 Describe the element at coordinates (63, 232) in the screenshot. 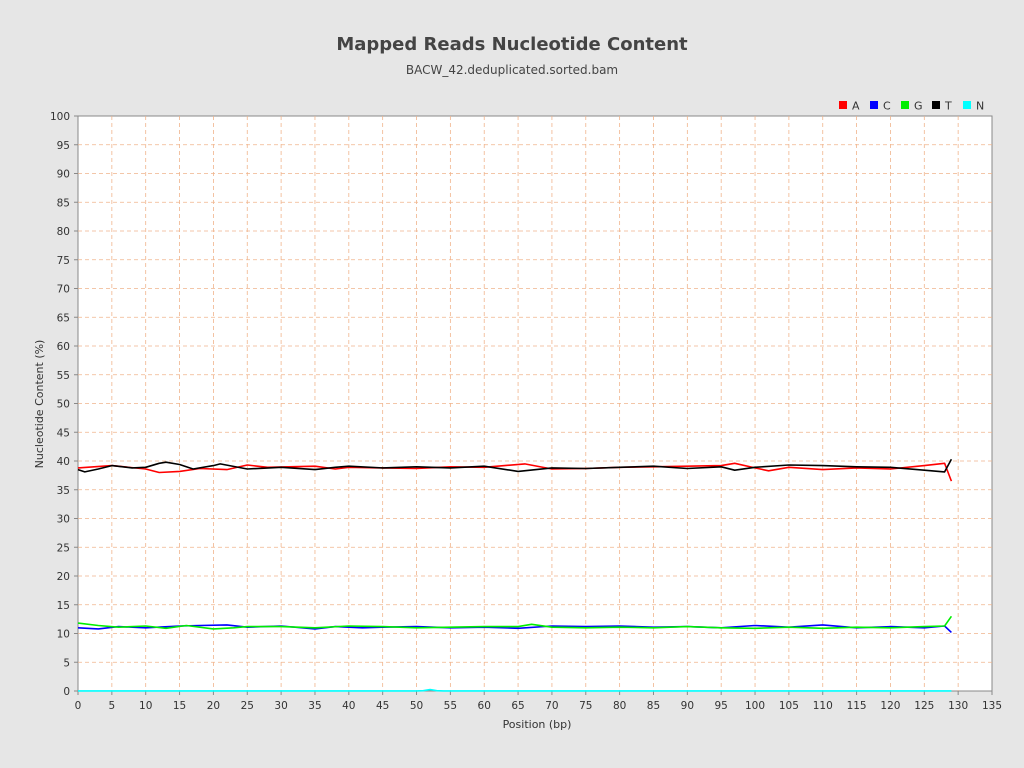

I see `y-tick-label: 80` at that location.